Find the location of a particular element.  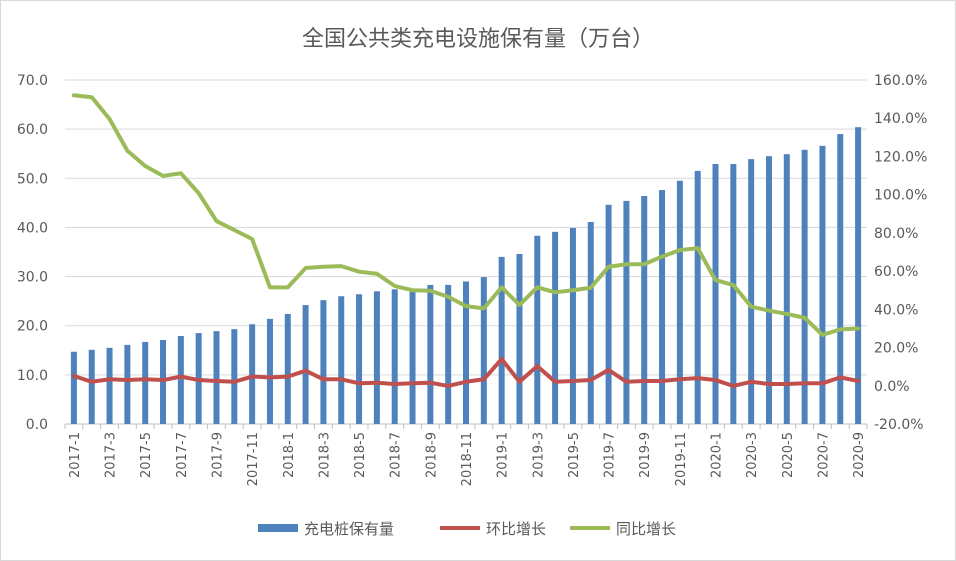

right-tick-label: 0.0% is located at coordinates (892, 387).